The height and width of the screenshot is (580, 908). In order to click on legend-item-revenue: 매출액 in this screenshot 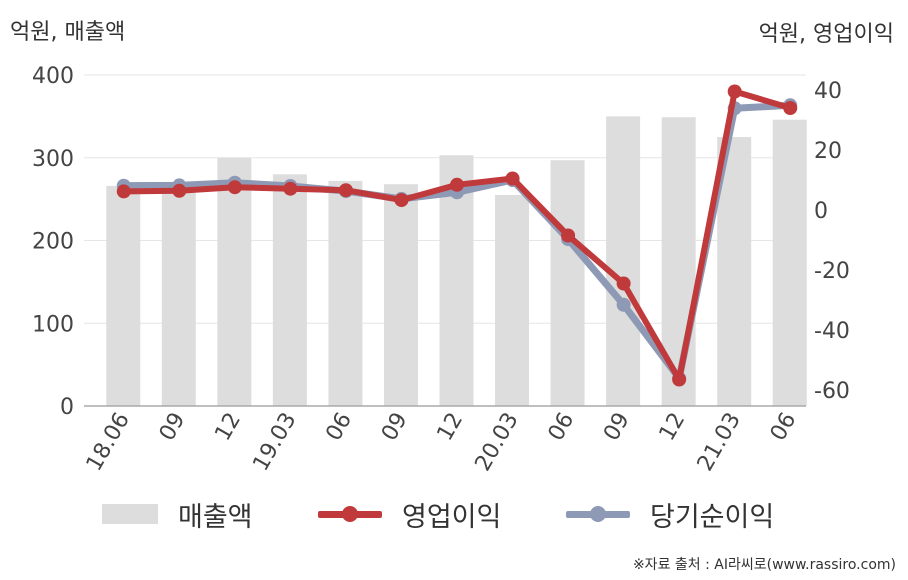, I will do `click(177, 514)`.